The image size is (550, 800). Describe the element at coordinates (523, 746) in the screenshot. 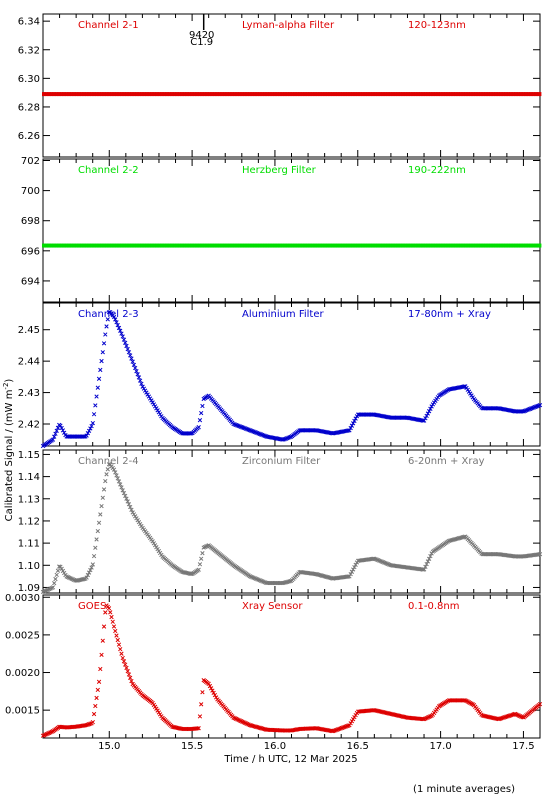

I see `x-tick-label: 17.5` at that location.